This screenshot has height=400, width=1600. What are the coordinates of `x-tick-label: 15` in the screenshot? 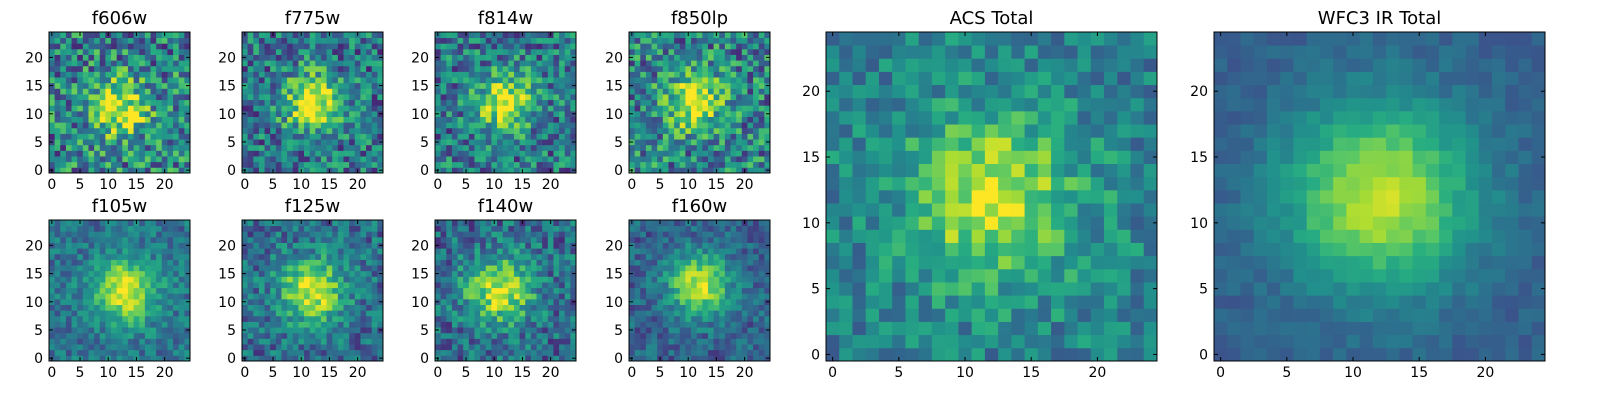 It's located at (523, 373).